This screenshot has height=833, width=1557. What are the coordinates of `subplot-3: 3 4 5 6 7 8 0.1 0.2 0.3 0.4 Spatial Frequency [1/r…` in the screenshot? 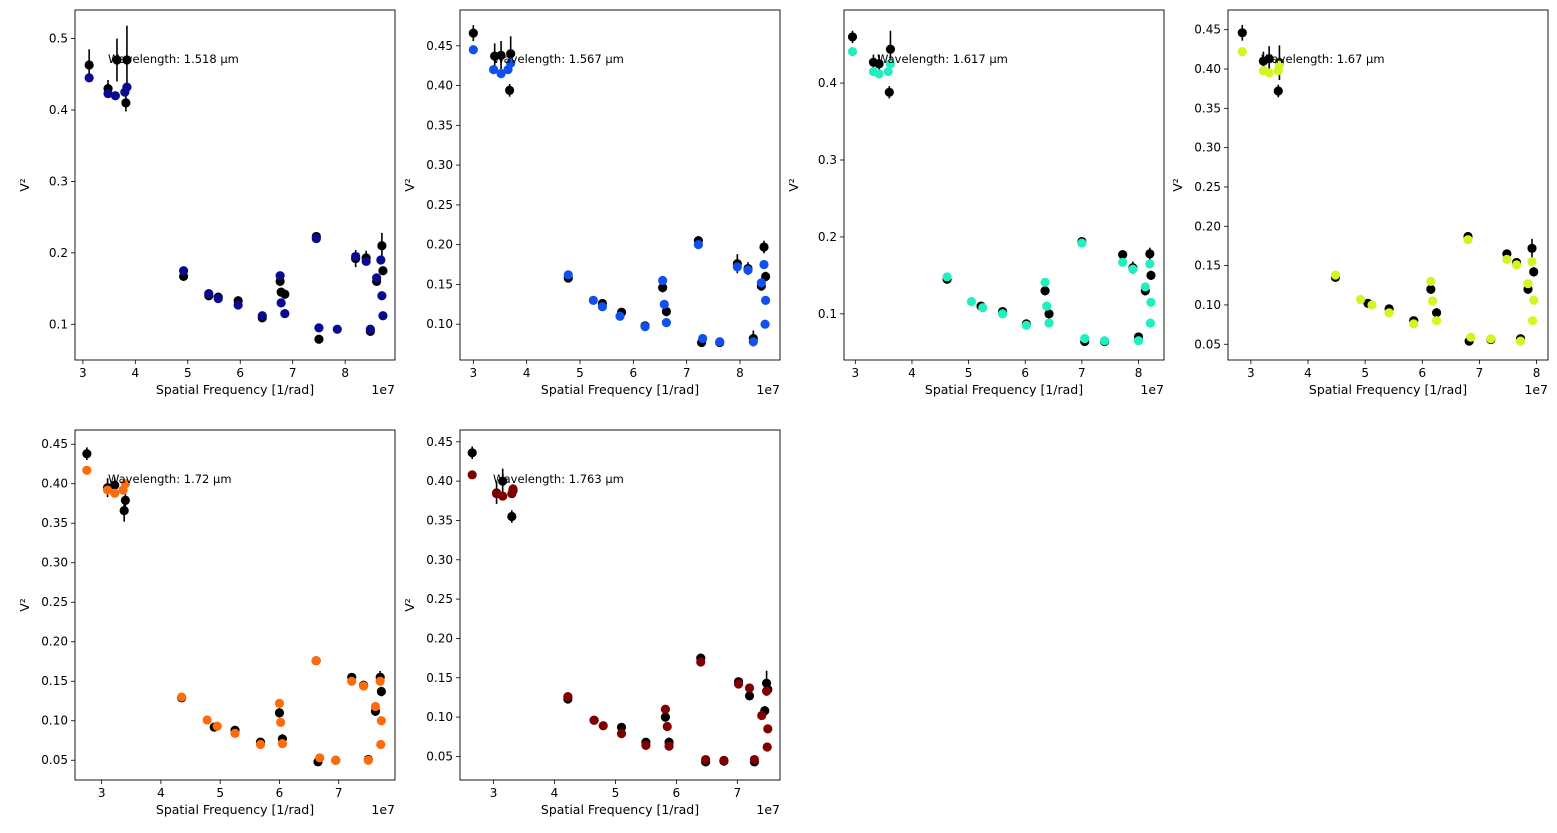 It's located at (975, 203).